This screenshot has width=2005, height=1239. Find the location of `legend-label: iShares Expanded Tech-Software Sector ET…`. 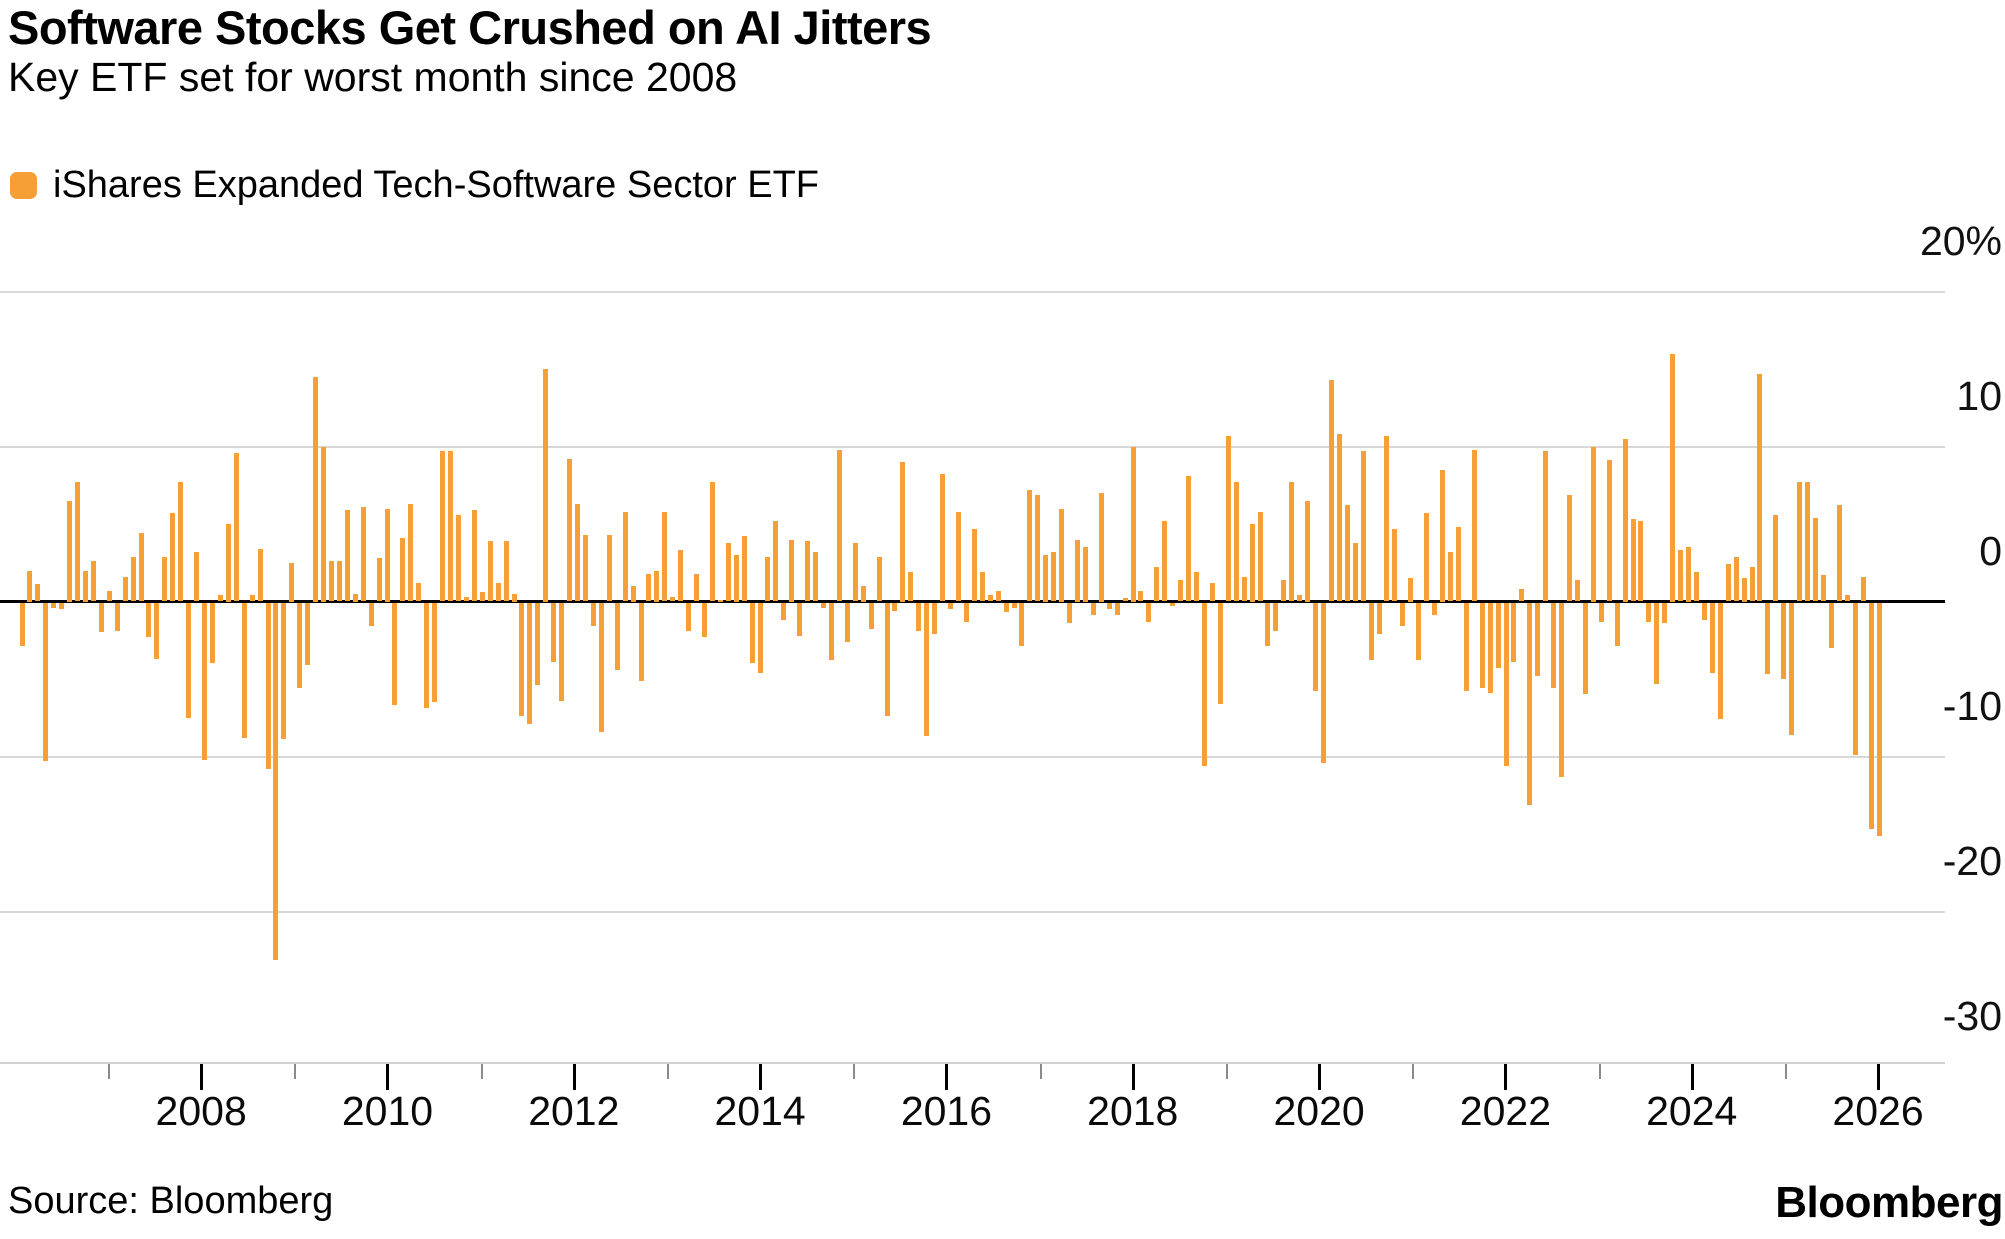

legend-label: iShares Expanded Tech-Software Sector ET… is located at coordinates (436, 185).